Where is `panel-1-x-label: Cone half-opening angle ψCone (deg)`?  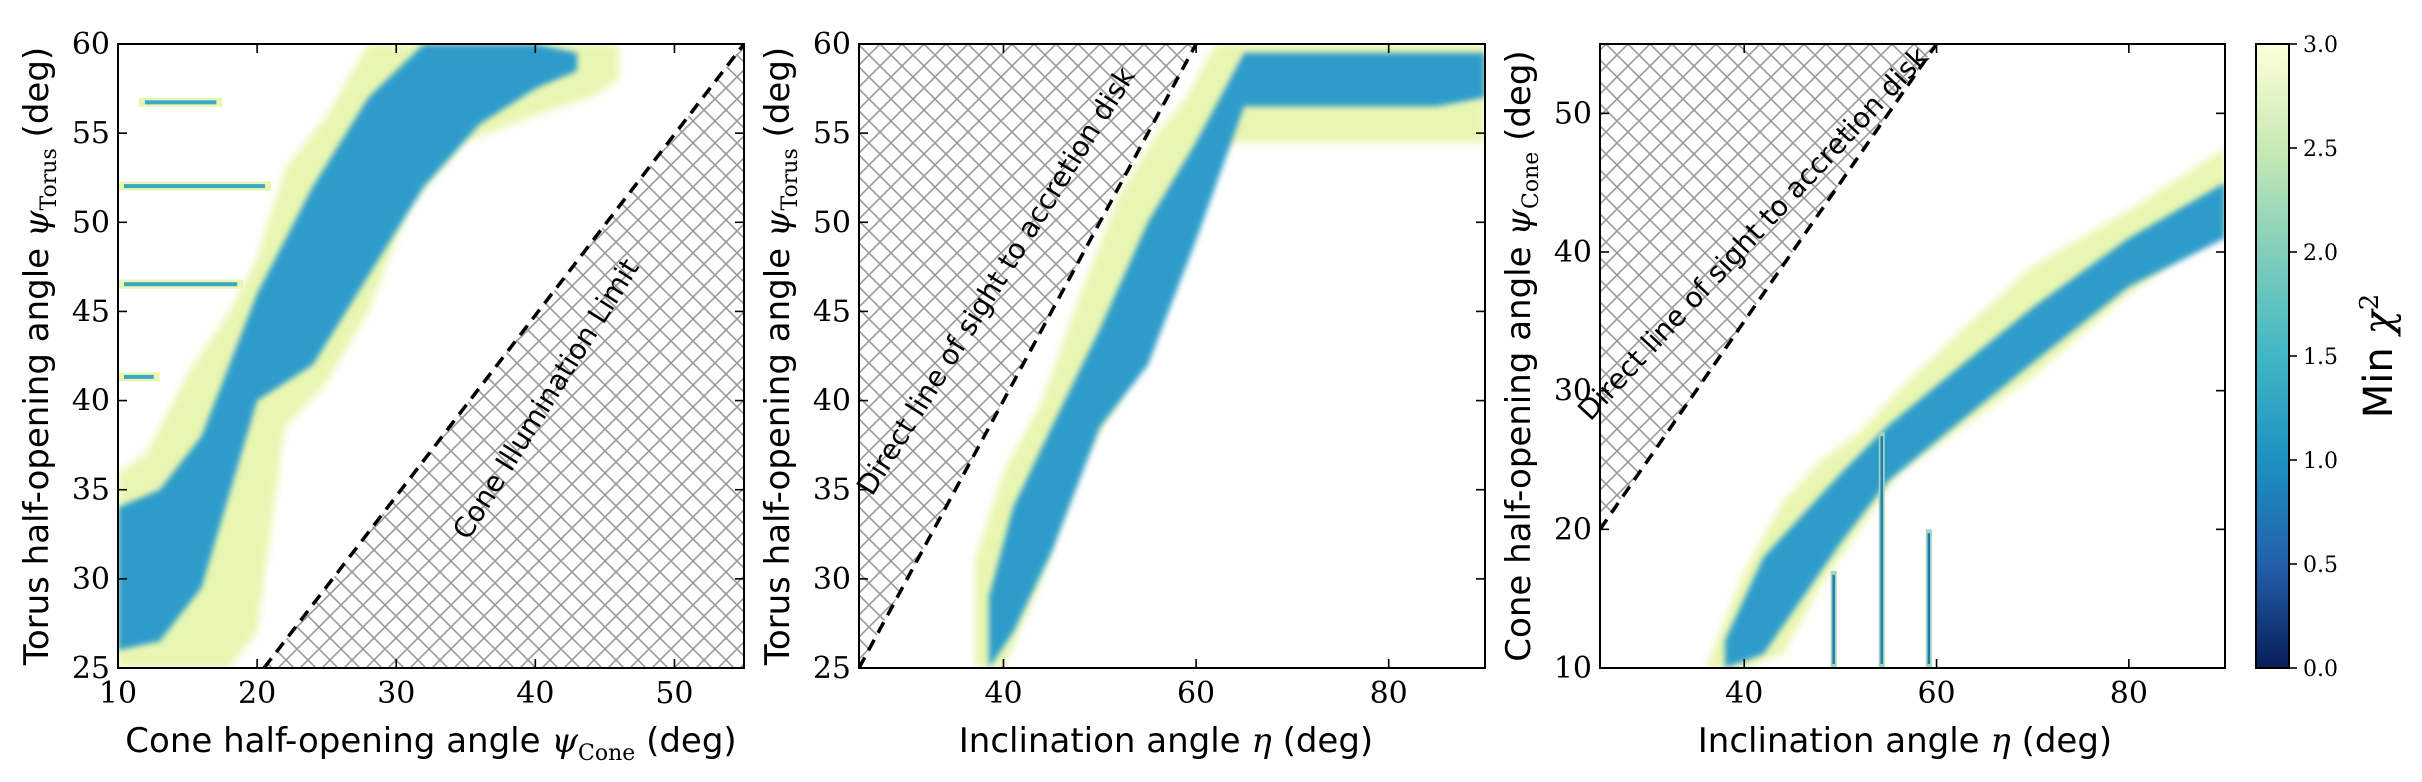
panel-1-x-label: Cone half-opening angle ψCone (deg) is located at coordinates (430, 743).